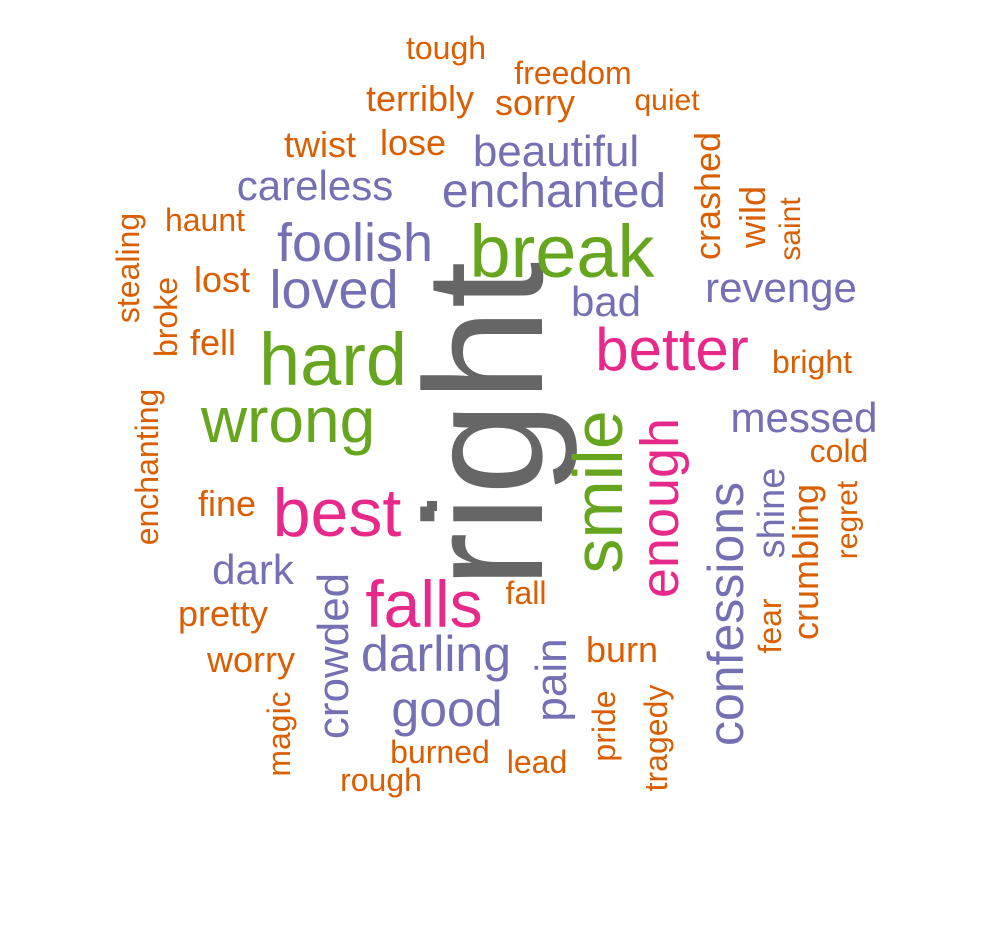  I want to click on word-lost: lost, so click(222, 279).